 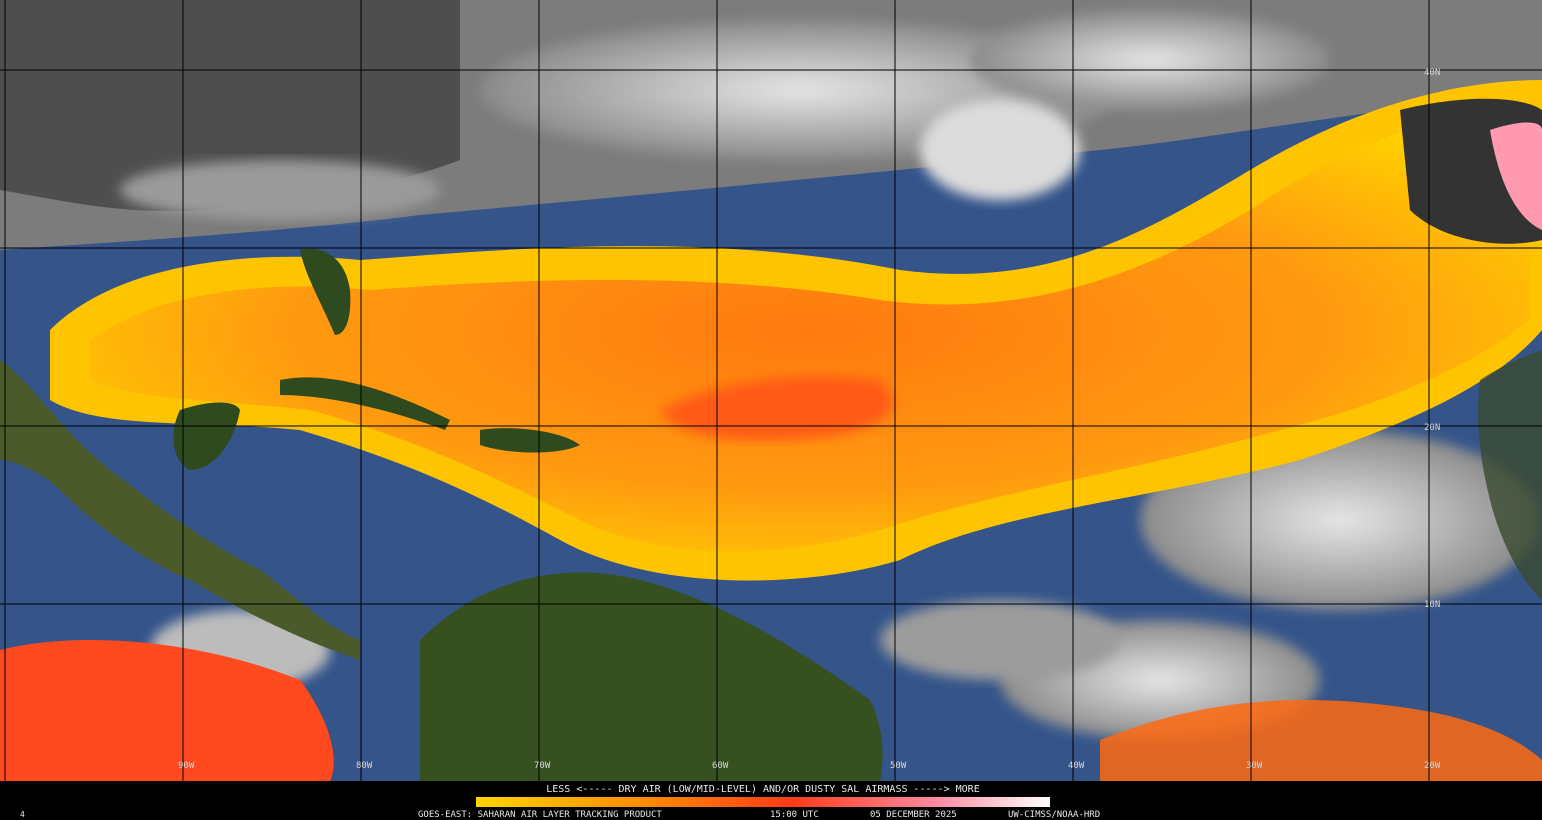 What do you see at coordinates (1054, 815) in the screenshot?
I see `credit: UW-CIMSS/NOAA-HRD` at bounding box center [1054, 815].